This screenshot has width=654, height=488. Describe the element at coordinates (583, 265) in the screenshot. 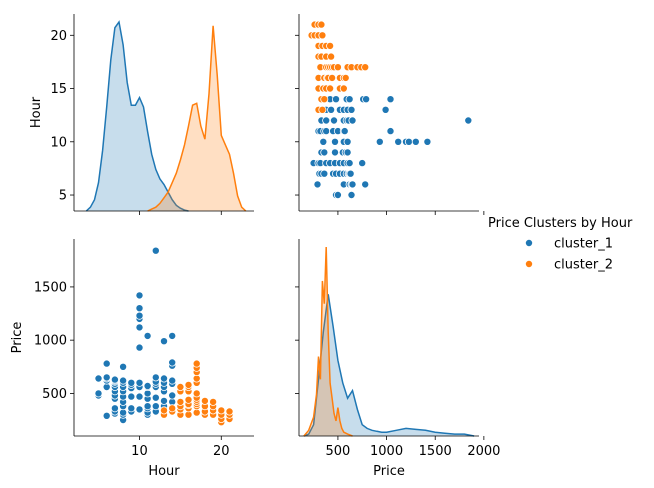

I see `legend-label-cluster_2: cluster_2` at that location.